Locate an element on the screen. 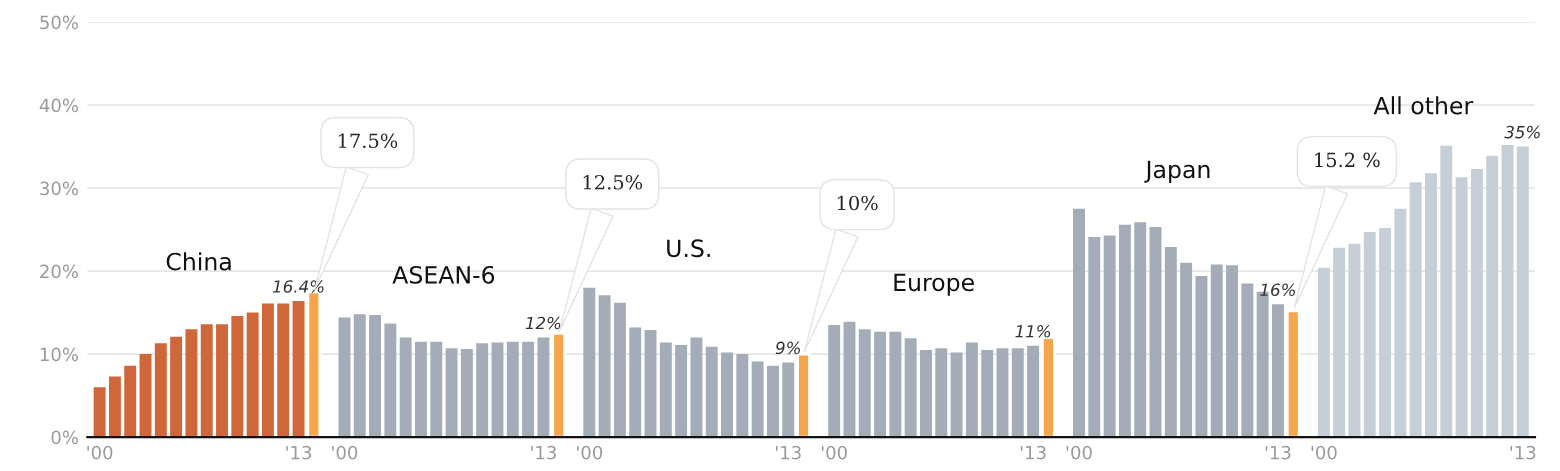  data-label: 15.2 % is located at coordinates (1347, 160).